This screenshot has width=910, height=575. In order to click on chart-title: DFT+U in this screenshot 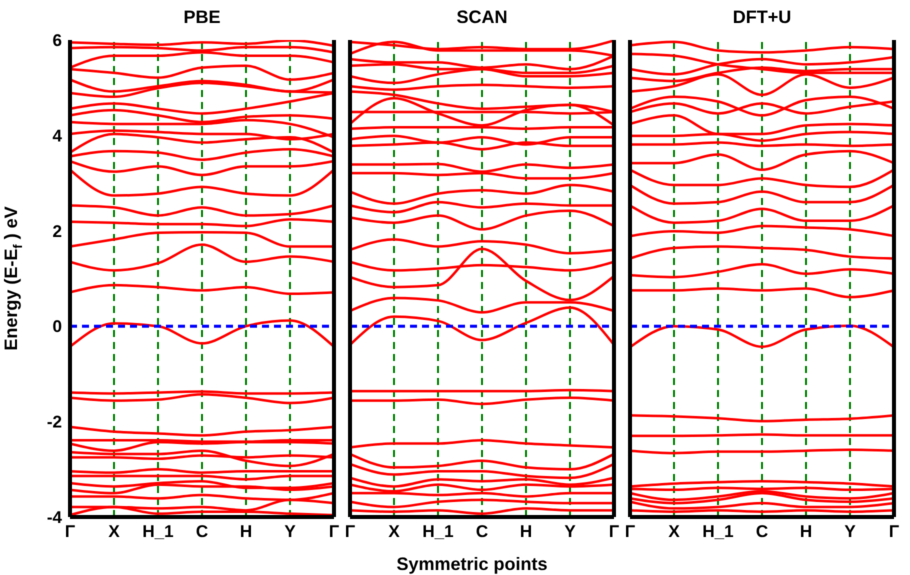, I will do `click(762, 17)`.